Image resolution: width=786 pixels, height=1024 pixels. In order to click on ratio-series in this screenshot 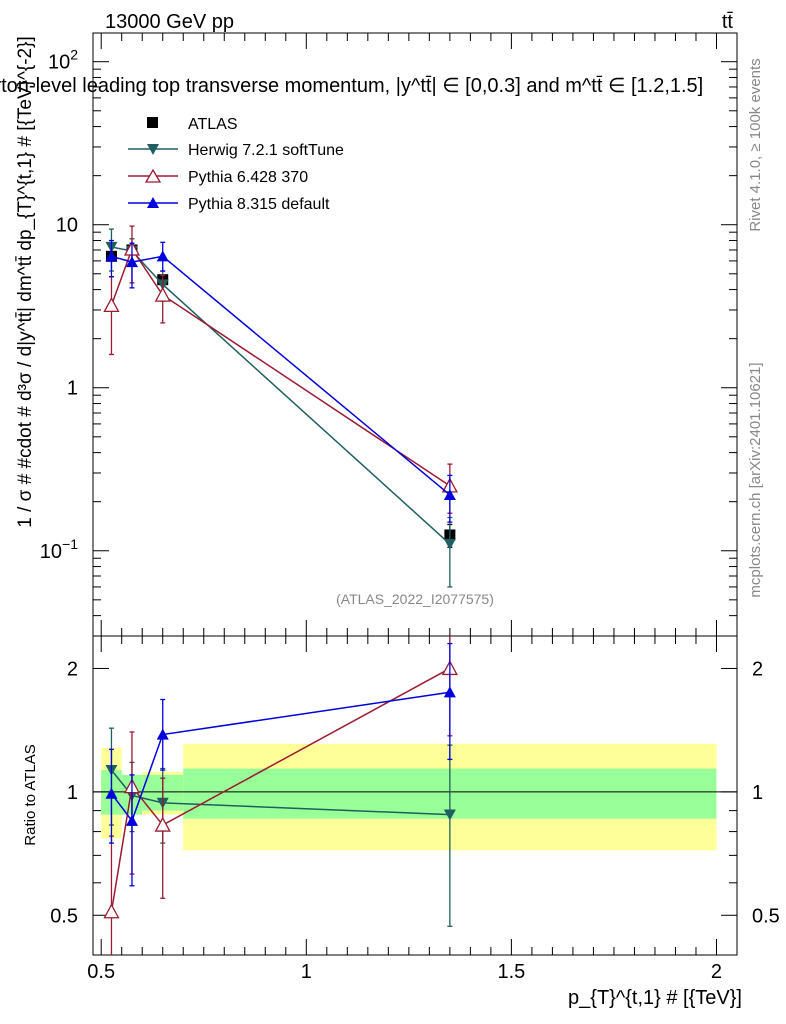, I will do `click(280, 795)`.